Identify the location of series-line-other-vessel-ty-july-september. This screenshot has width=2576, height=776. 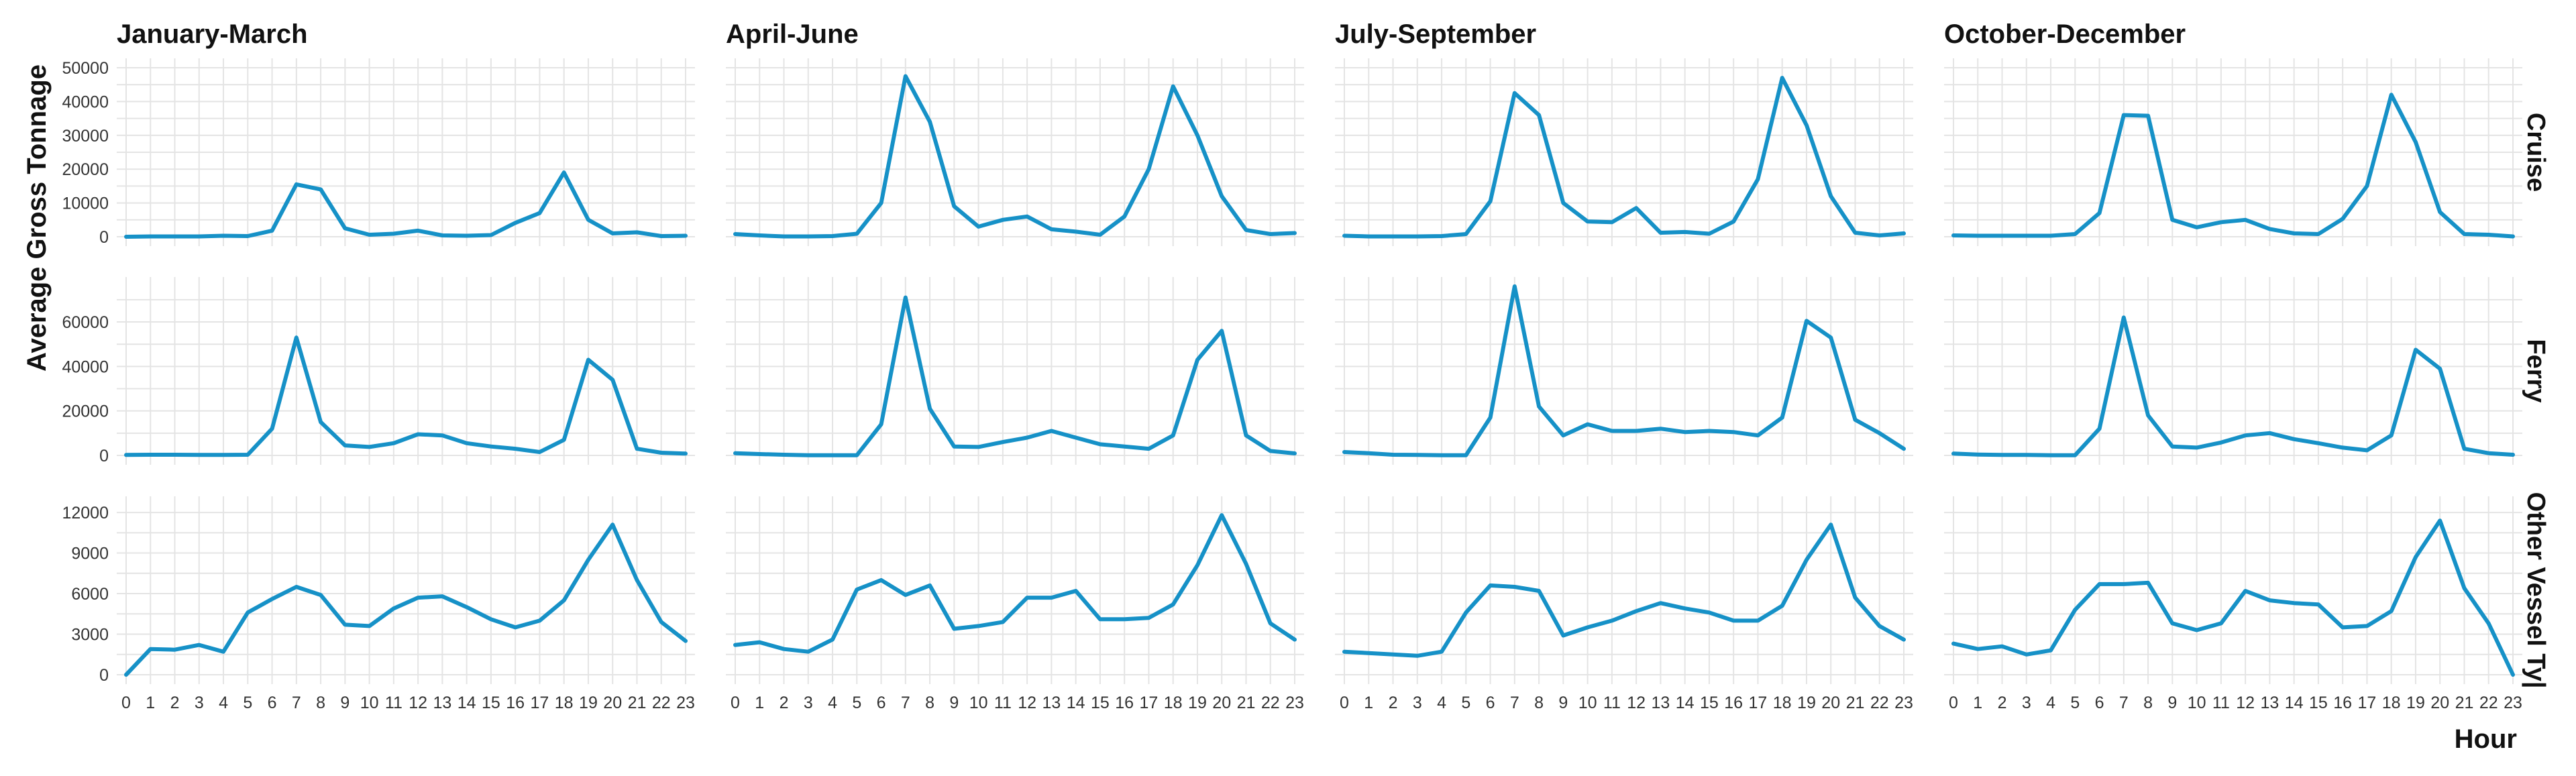
(1624, 590).